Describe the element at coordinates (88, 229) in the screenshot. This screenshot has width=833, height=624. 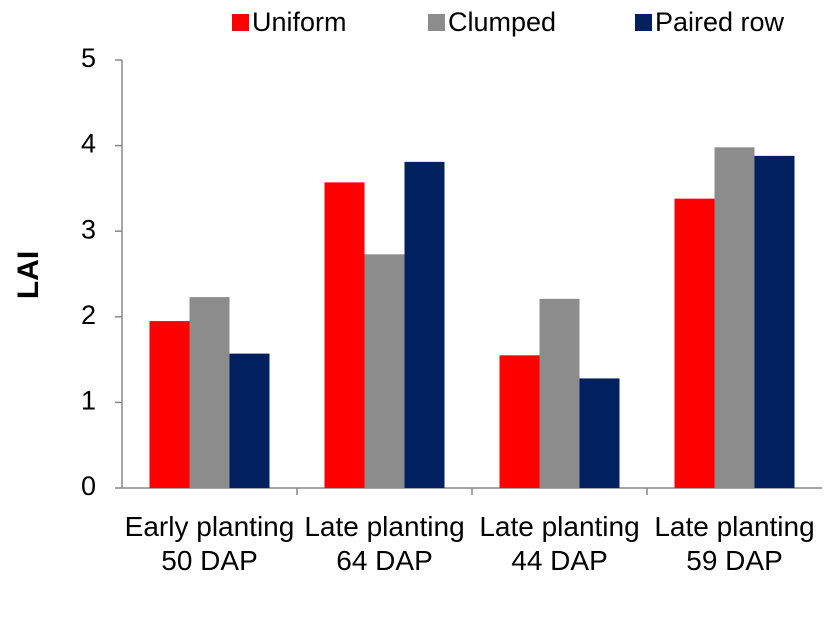
I see `y-tick-label: 3` at that location.